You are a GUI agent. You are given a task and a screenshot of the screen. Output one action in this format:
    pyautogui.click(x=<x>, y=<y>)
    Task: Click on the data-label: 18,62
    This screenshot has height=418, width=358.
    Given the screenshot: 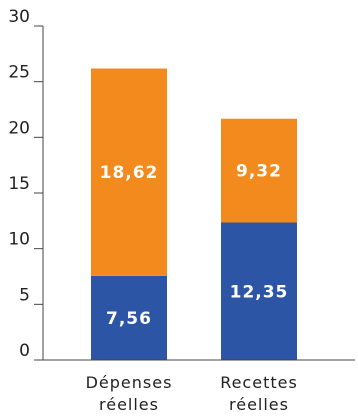 What is the action you would take?
    pyautogui.click(x=129, y=173)
    